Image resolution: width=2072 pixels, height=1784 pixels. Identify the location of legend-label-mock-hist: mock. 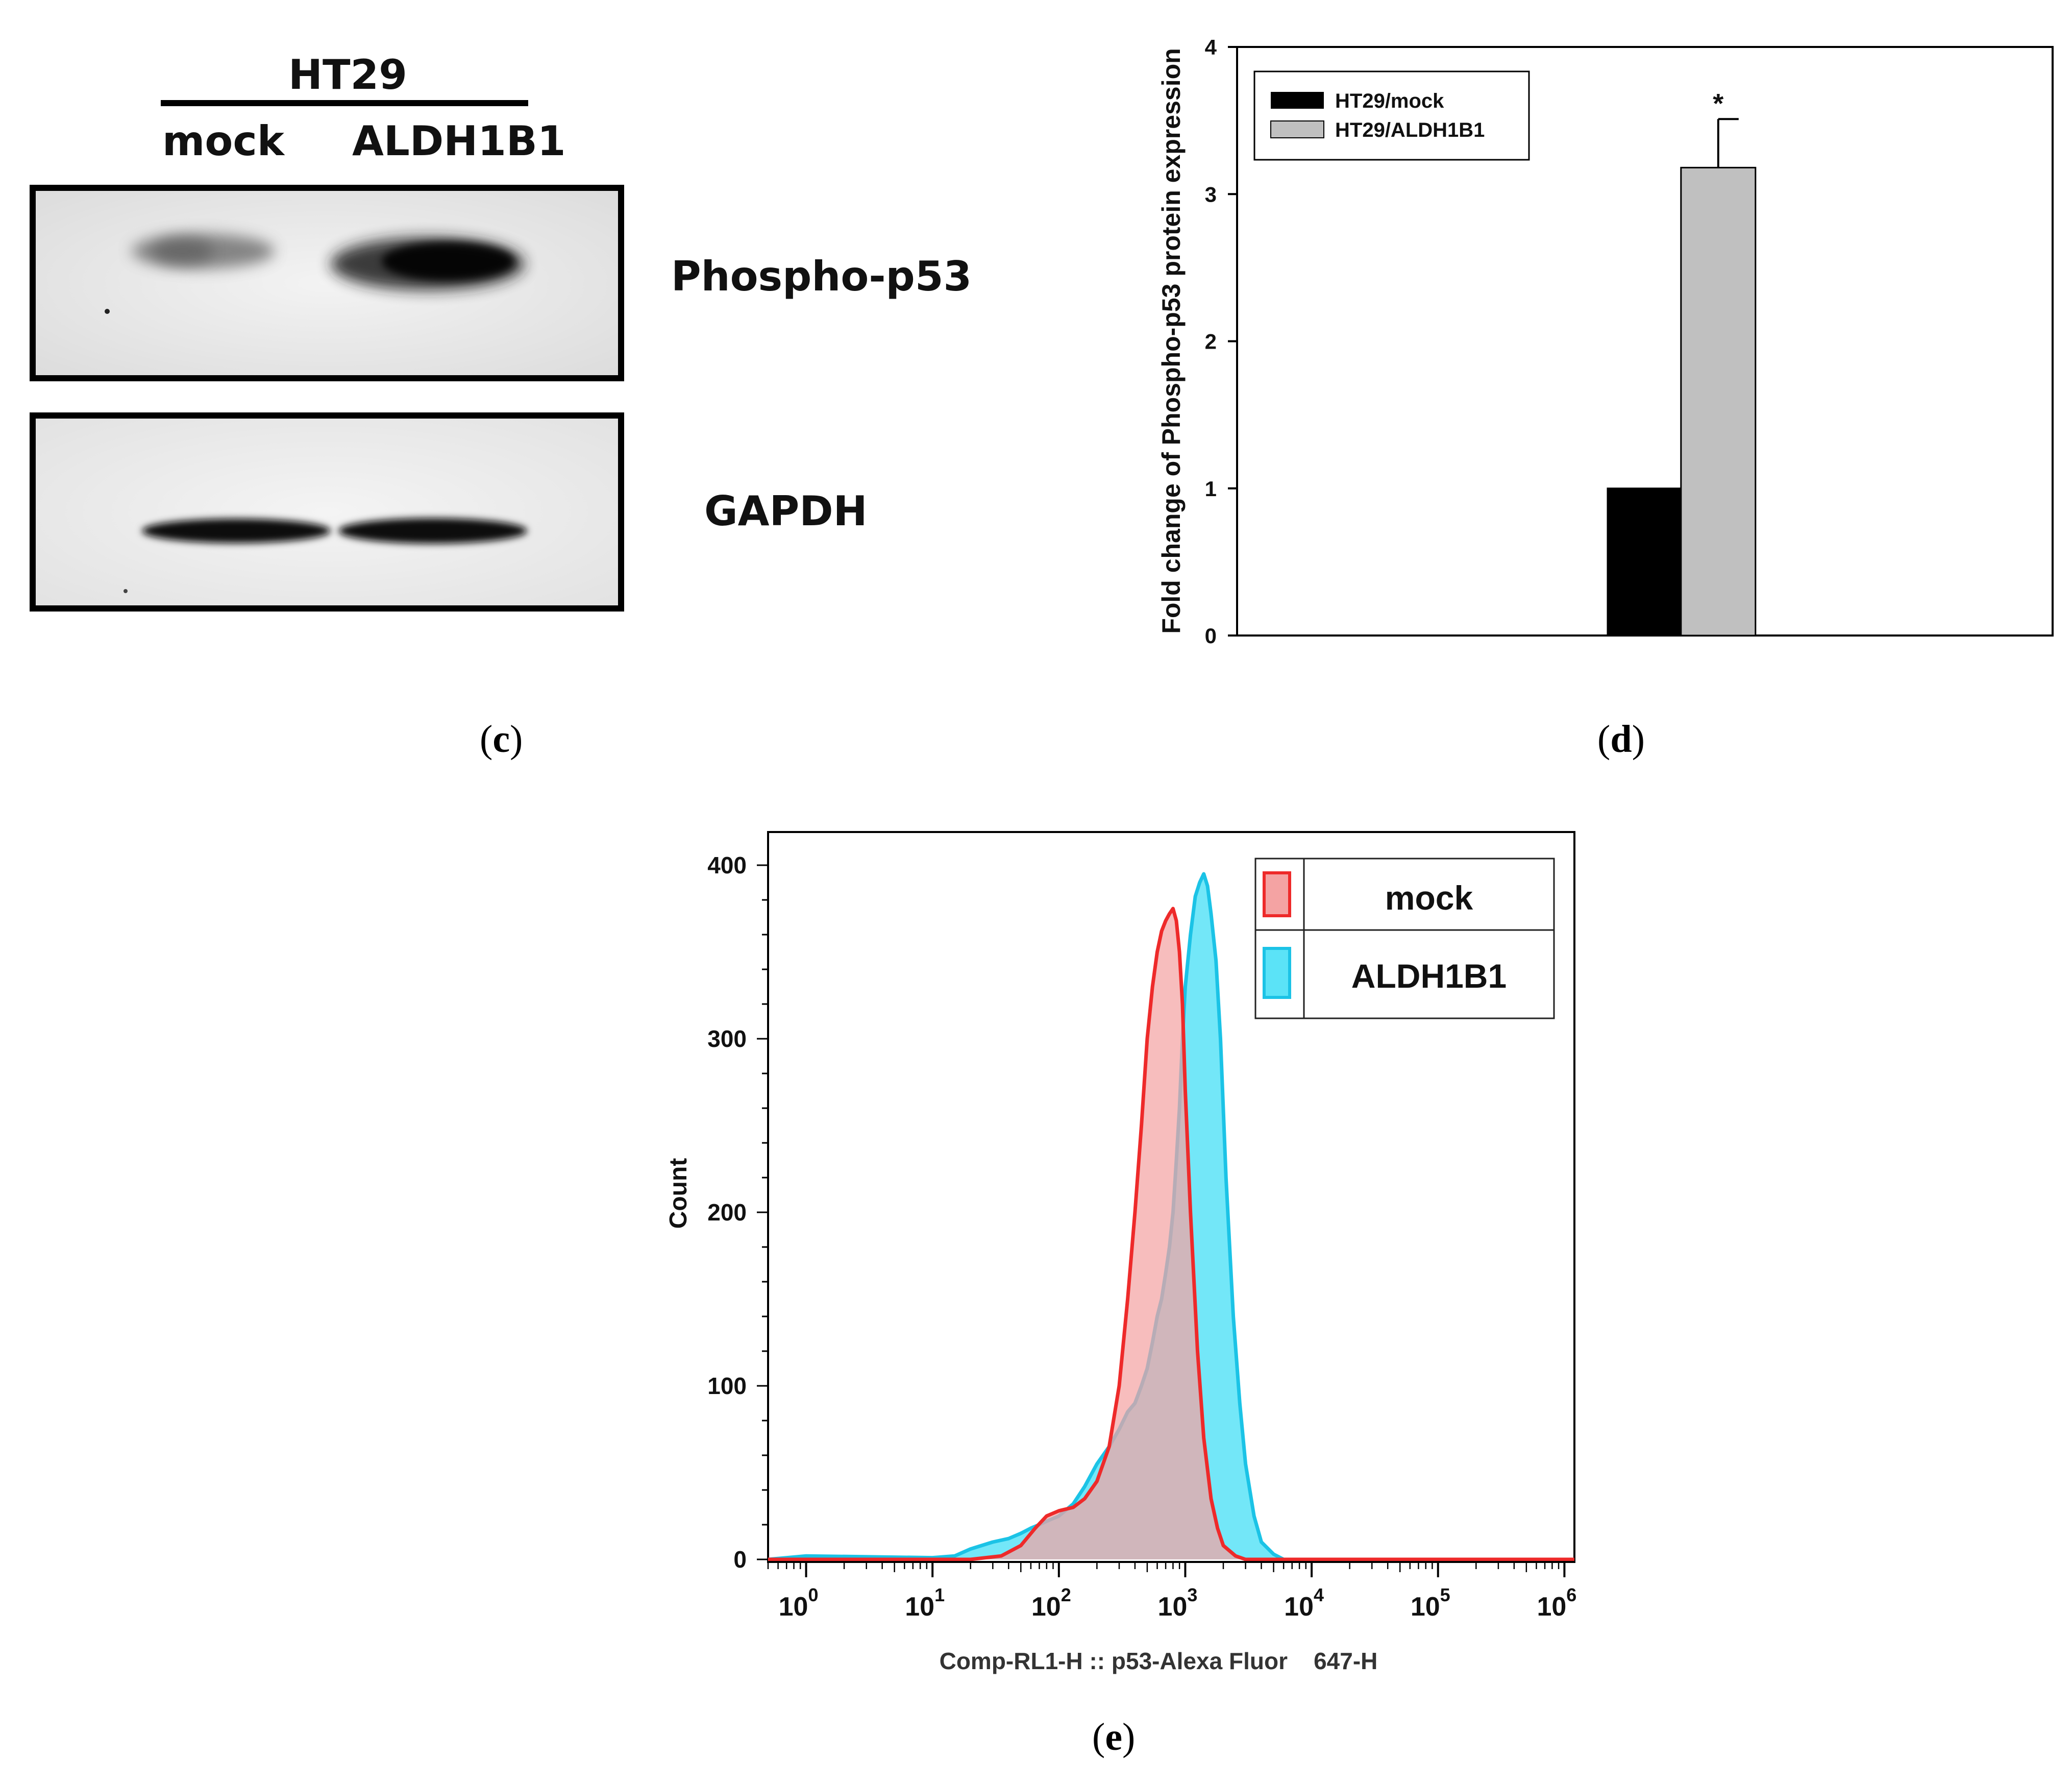
(1429, 898).